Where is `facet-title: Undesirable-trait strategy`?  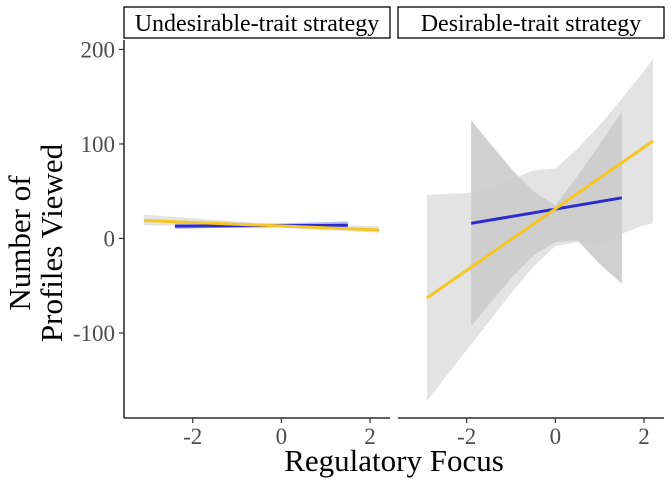
facet-title: Undesirable-trait strategy is located at coordinates (257, 24).